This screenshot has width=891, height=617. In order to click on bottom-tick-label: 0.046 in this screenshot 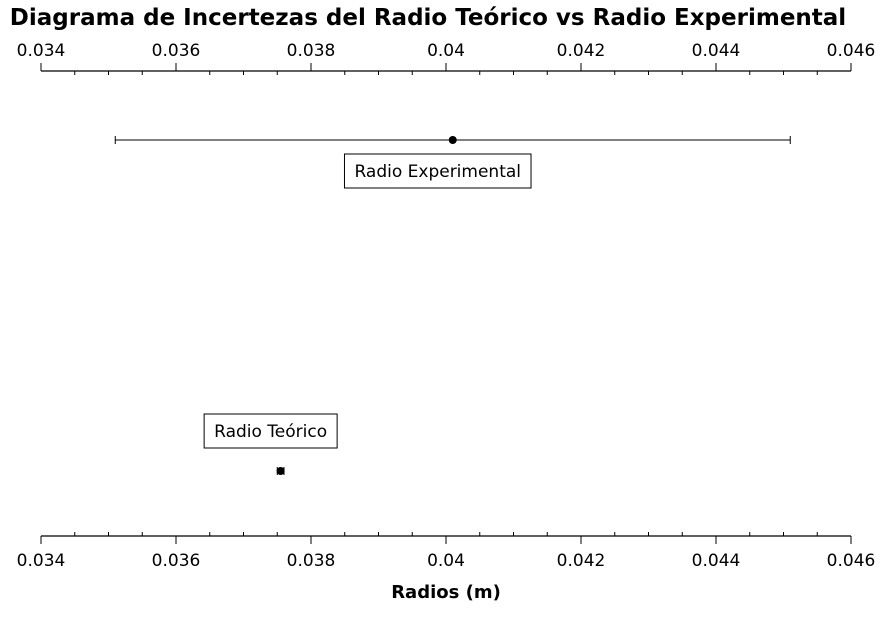, I will do `click(851, 561)`.